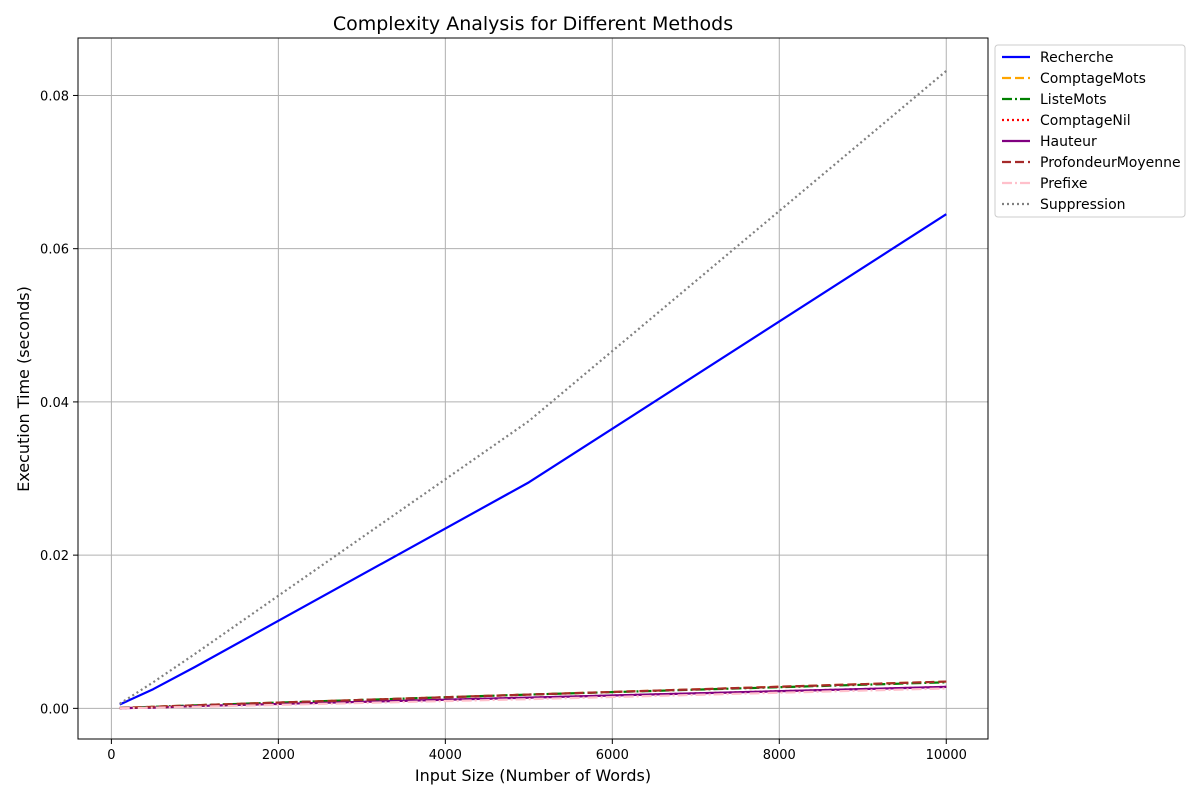  I want to click on legend-label-profondeurmoyenne: ProfondeurMoyenne, so click(1110, 163).